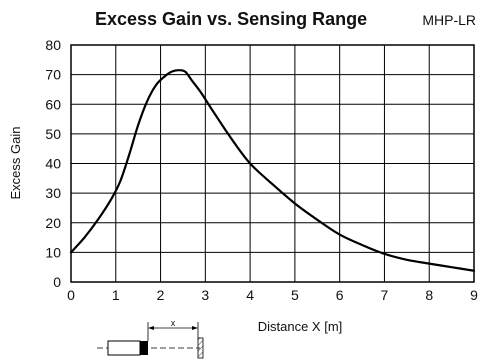  What do you see at coordinates (231, 19) in the screenshot?
I see `chart-title: Excess Gain vs. Sensing Range` at bounding box center [231, 19].